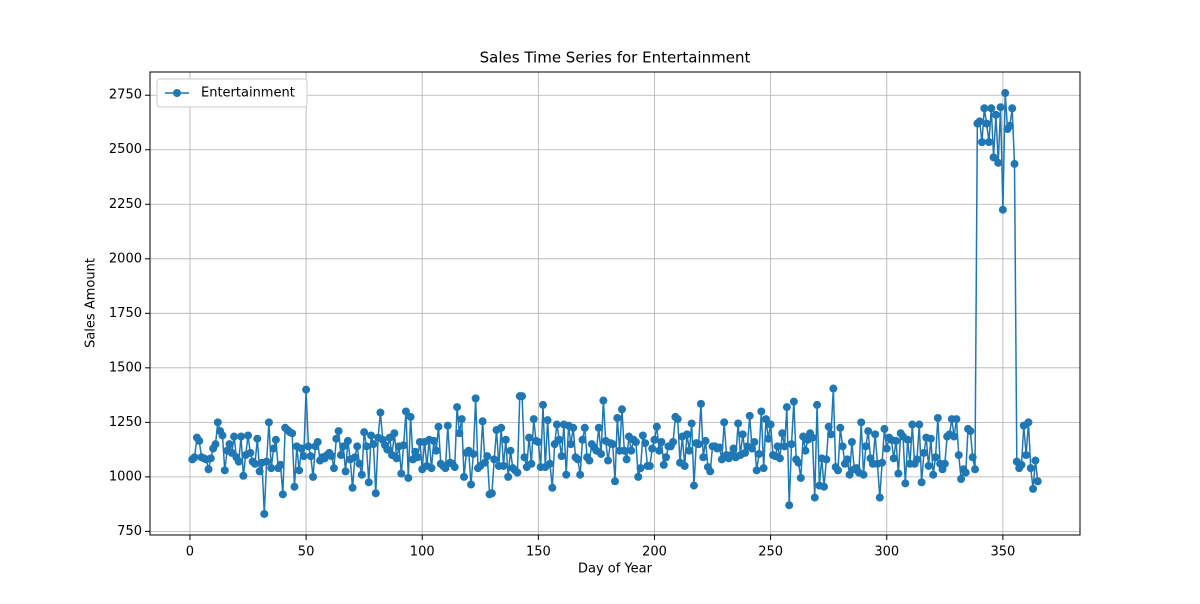 The image size is (1200, 604). I want to click on legend-box, so click(232, 93).